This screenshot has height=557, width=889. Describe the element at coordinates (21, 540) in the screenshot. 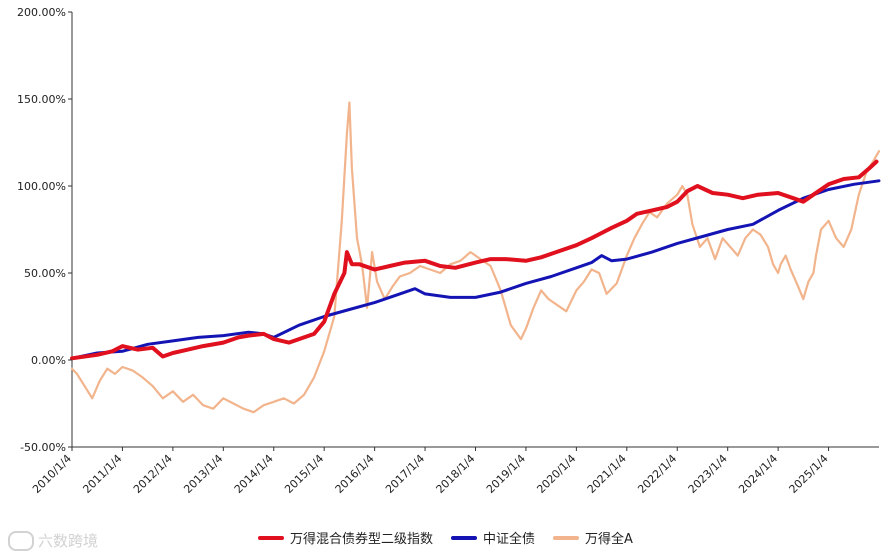

I see `watermark-logo-icon` at that location.